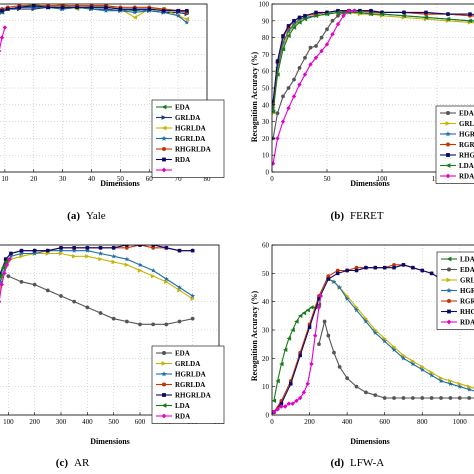 Image resolution: width=474 pixels, height=474 pixels. What do you see at coordinates (2, 37) in the screenshot?
I see `chart-yale-series-unlabeled-point` at bounding box center [2, 37].